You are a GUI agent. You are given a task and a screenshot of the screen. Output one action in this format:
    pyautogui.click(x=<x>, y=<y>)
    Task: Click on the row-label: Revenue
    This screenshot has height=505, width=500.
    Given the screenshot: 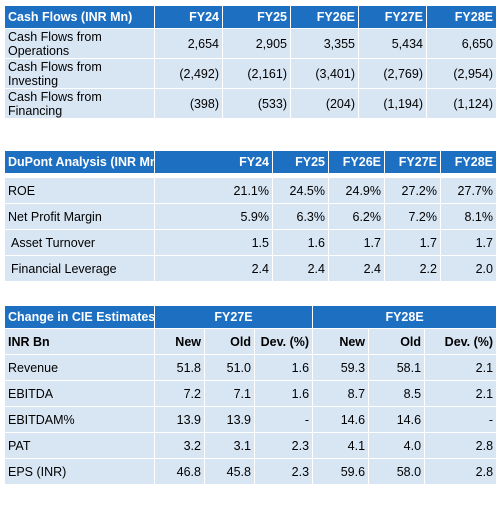 What is the action you would take?
    pyautogui.click(x=79, y=367)
    